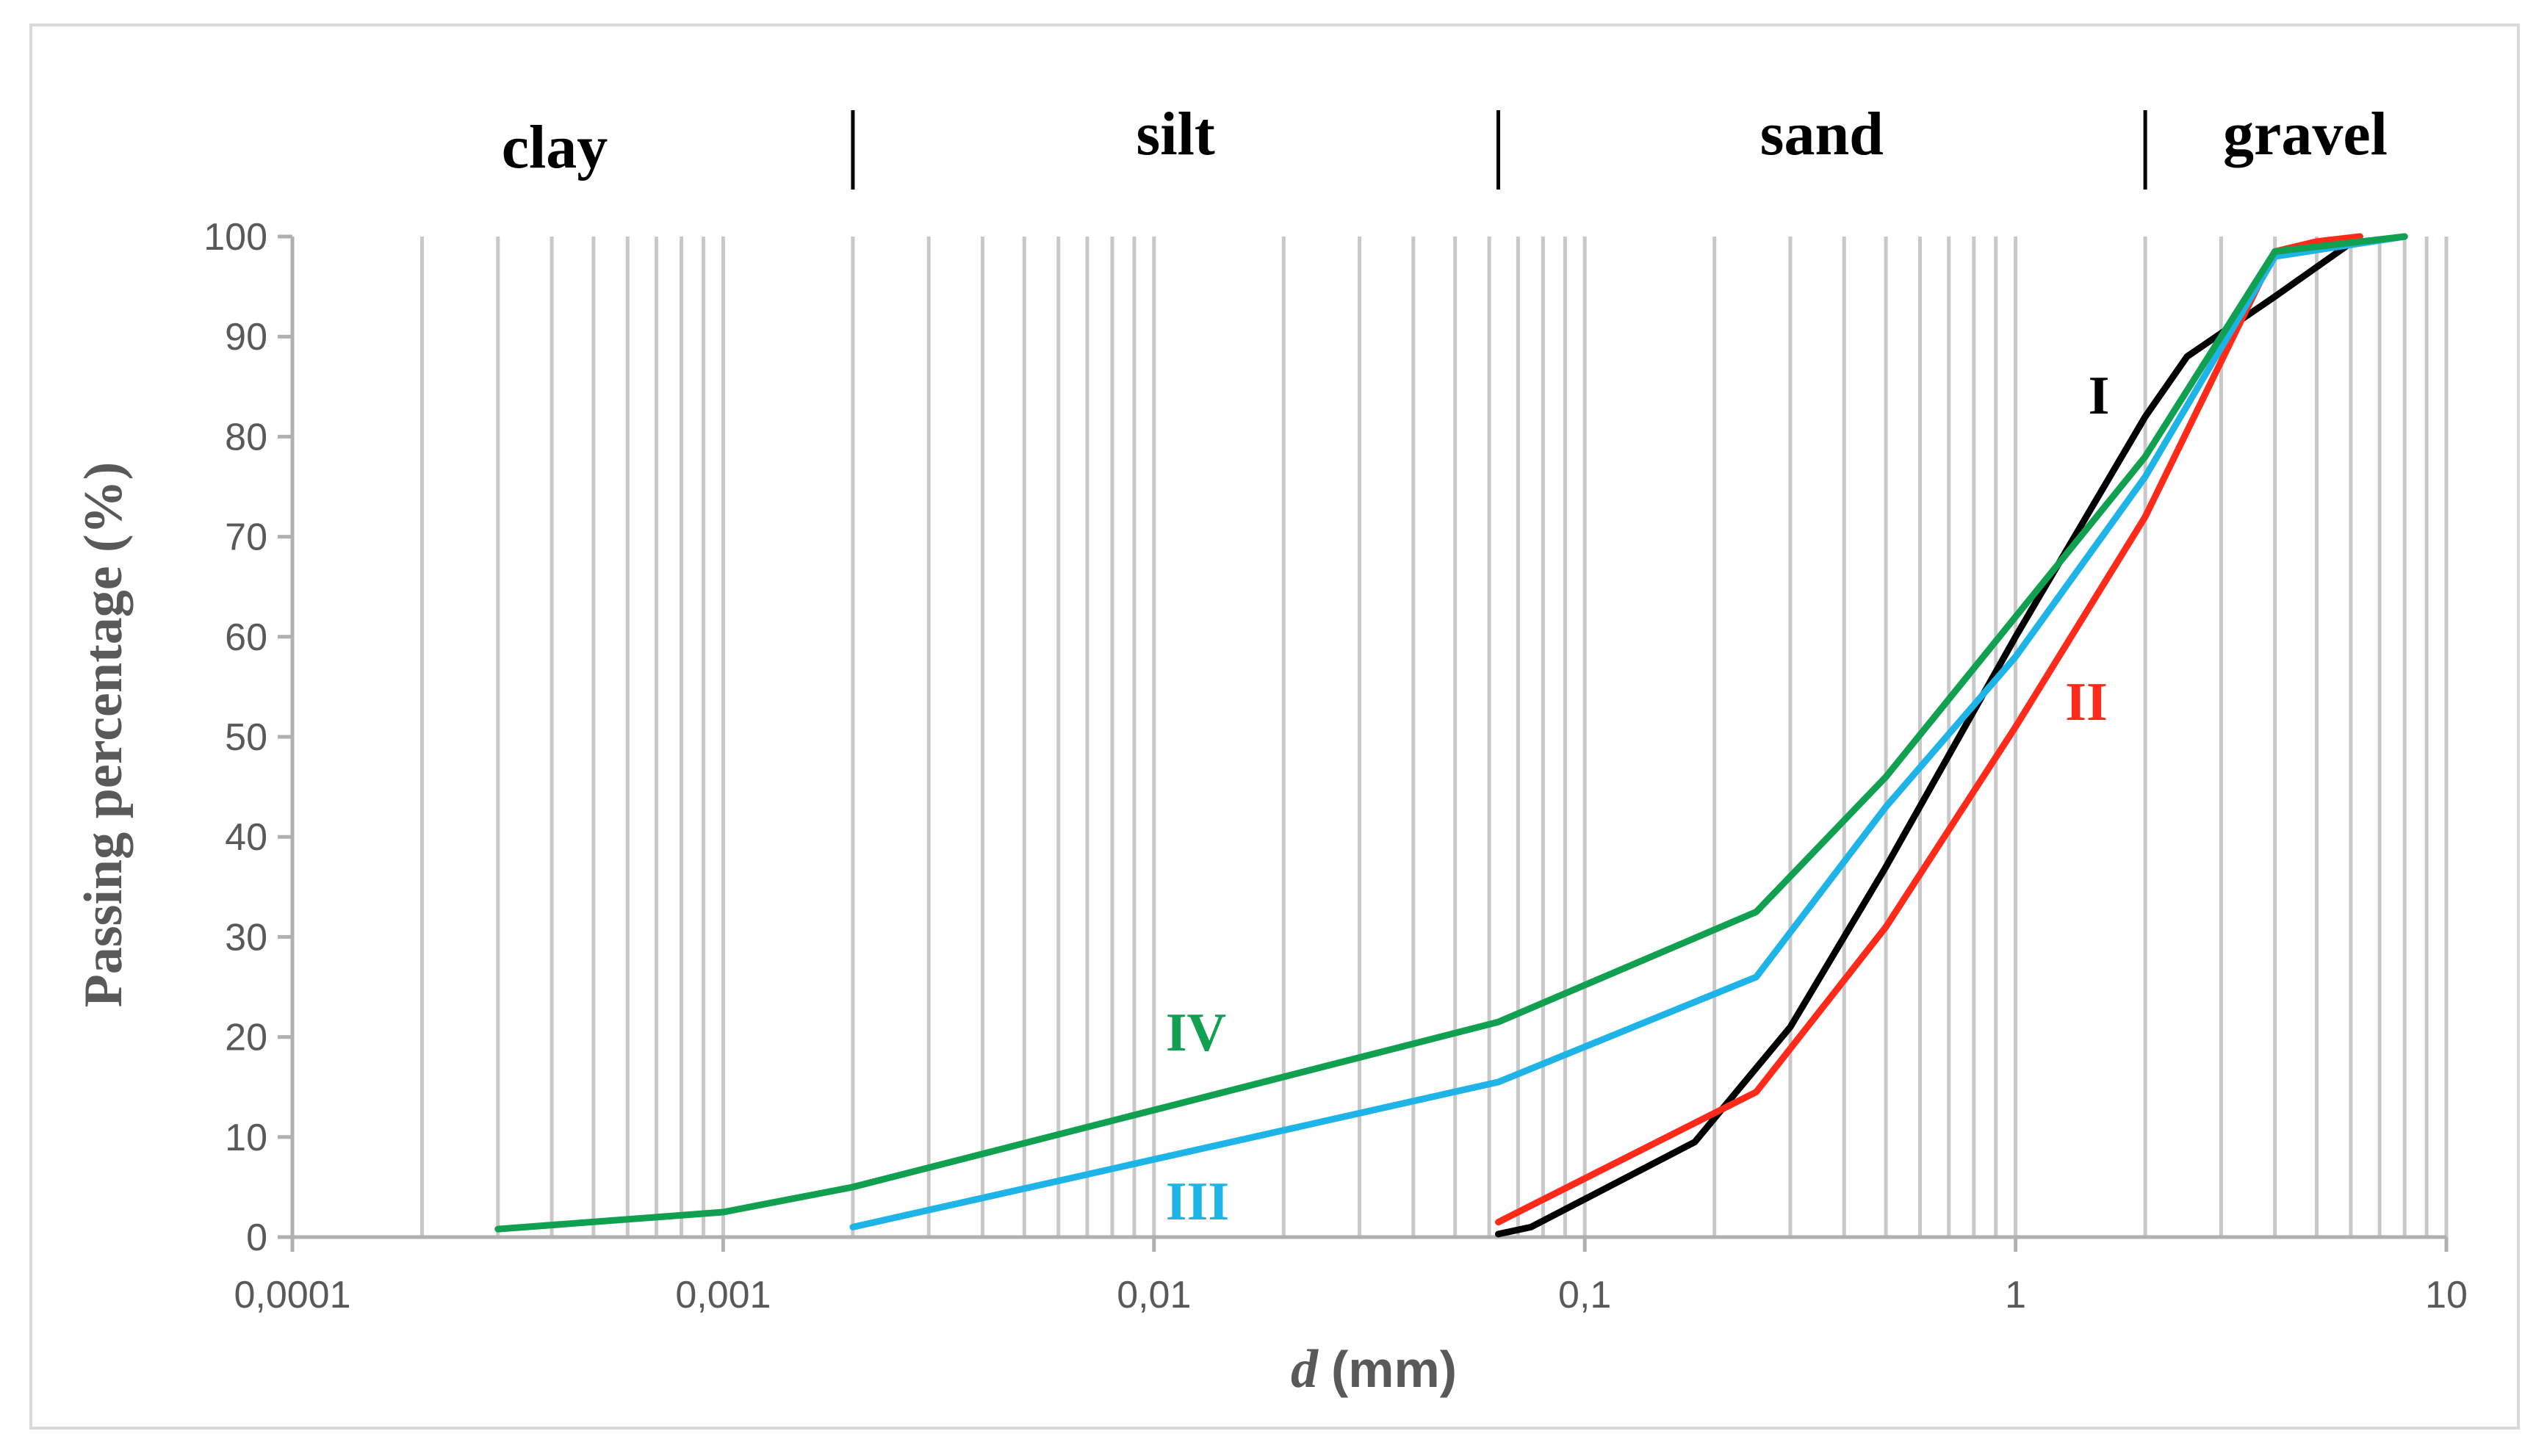  I want to click on y-tick-label: 30, so click(246, 937).